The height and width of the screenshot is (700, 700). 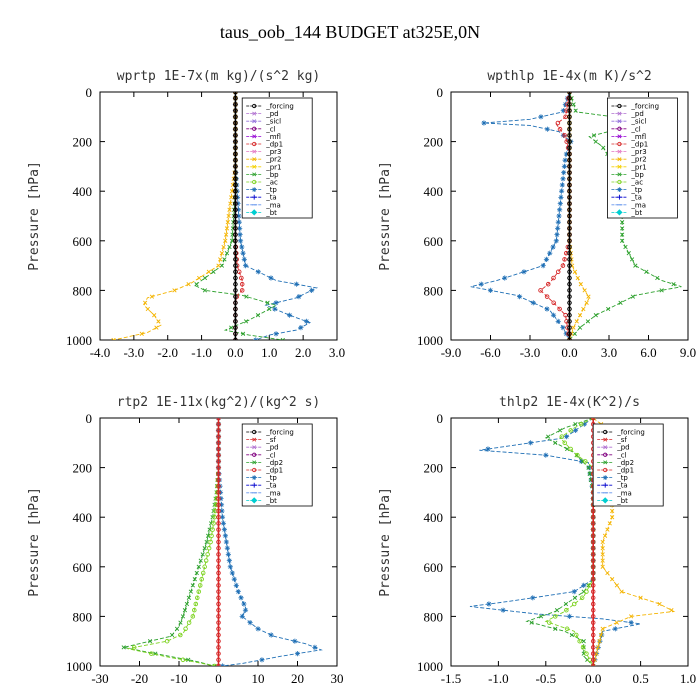 What do you see at coordinates (271, 478) in the screenshot?
I see `legend-entry: _tp` at bounding box center [271, 478].